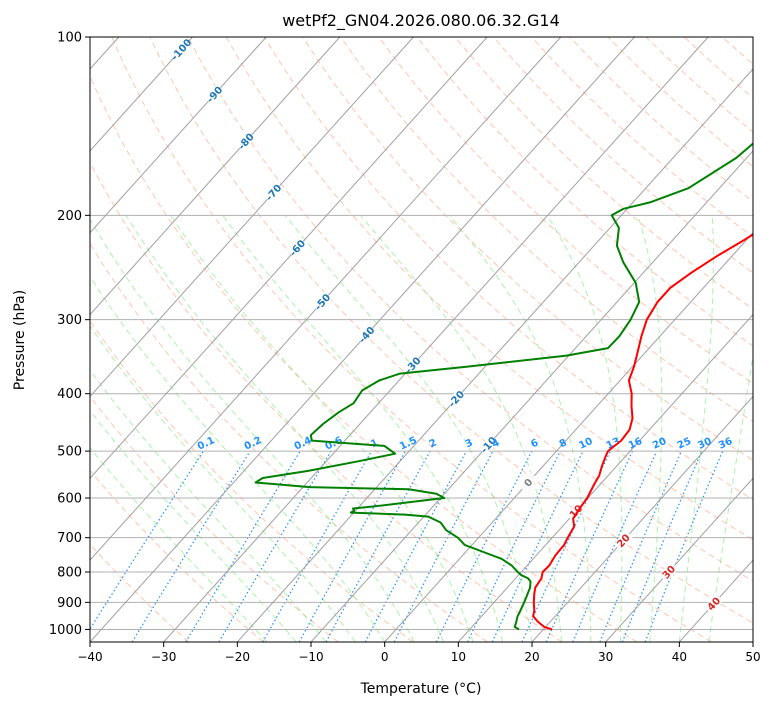 The width and height of the screenshot is (775, 708). Describe the element at coordinates (563, 443) in the screenshot. I see `mixing-ratio-label: 8` at that location.